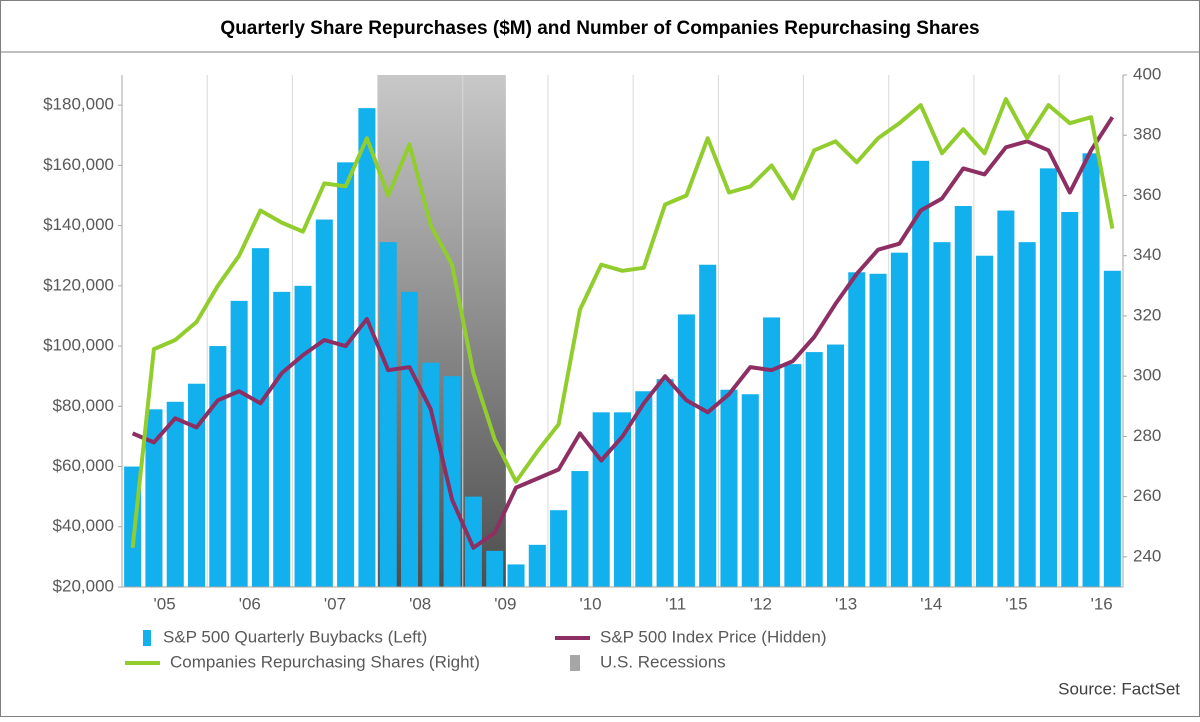  What do you see at coordinates (295, 636) in the screenshot?
I see `legend-label: S&P 500 Quarterly Buybacks (Left)` at bounding box center [295, 636].